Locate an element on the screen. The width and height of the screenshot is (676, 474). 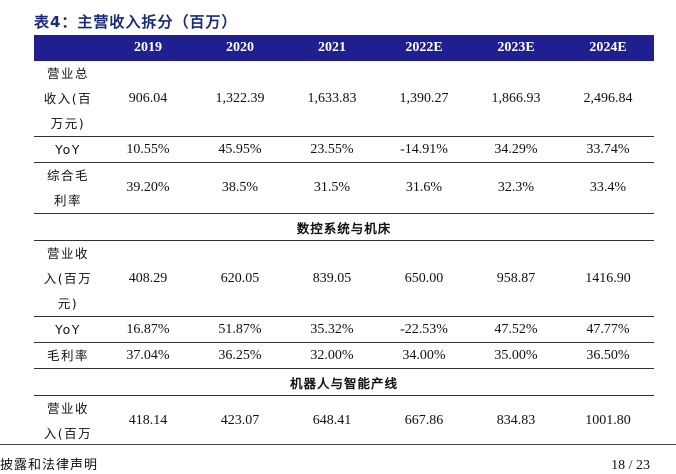
row-label: 营业总收入(百万元) is located at coordinates (68, 99).